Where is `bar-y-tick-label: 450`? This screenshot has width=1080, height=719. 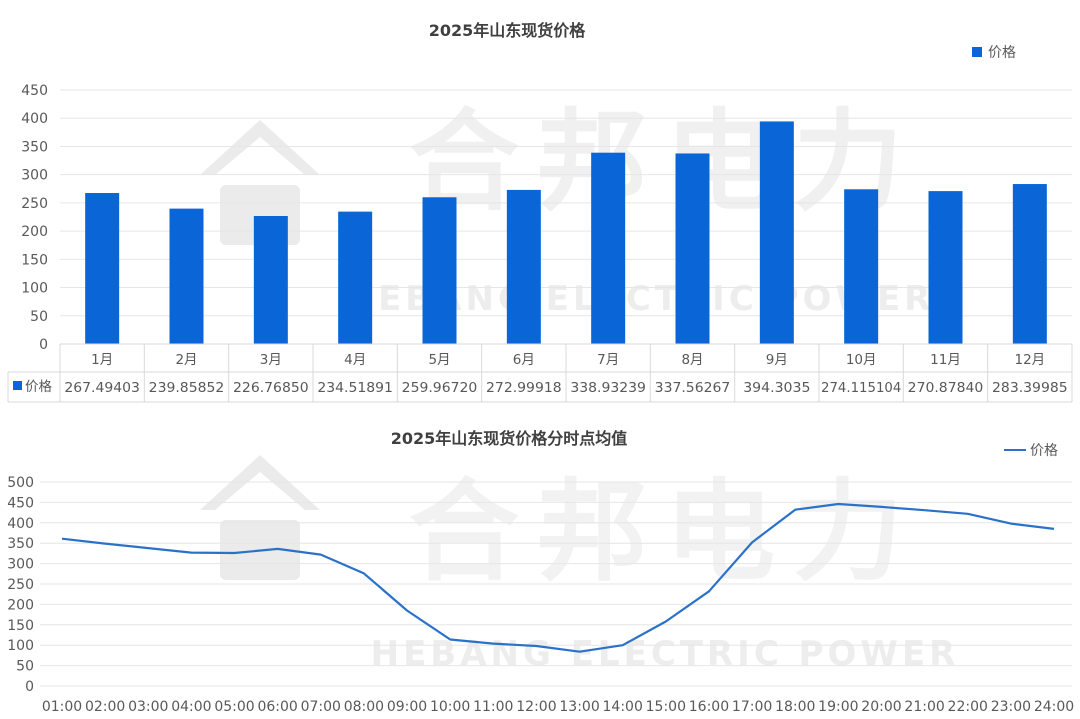 bar-y-tick-label: 450 is located at coordinates (34, 91).